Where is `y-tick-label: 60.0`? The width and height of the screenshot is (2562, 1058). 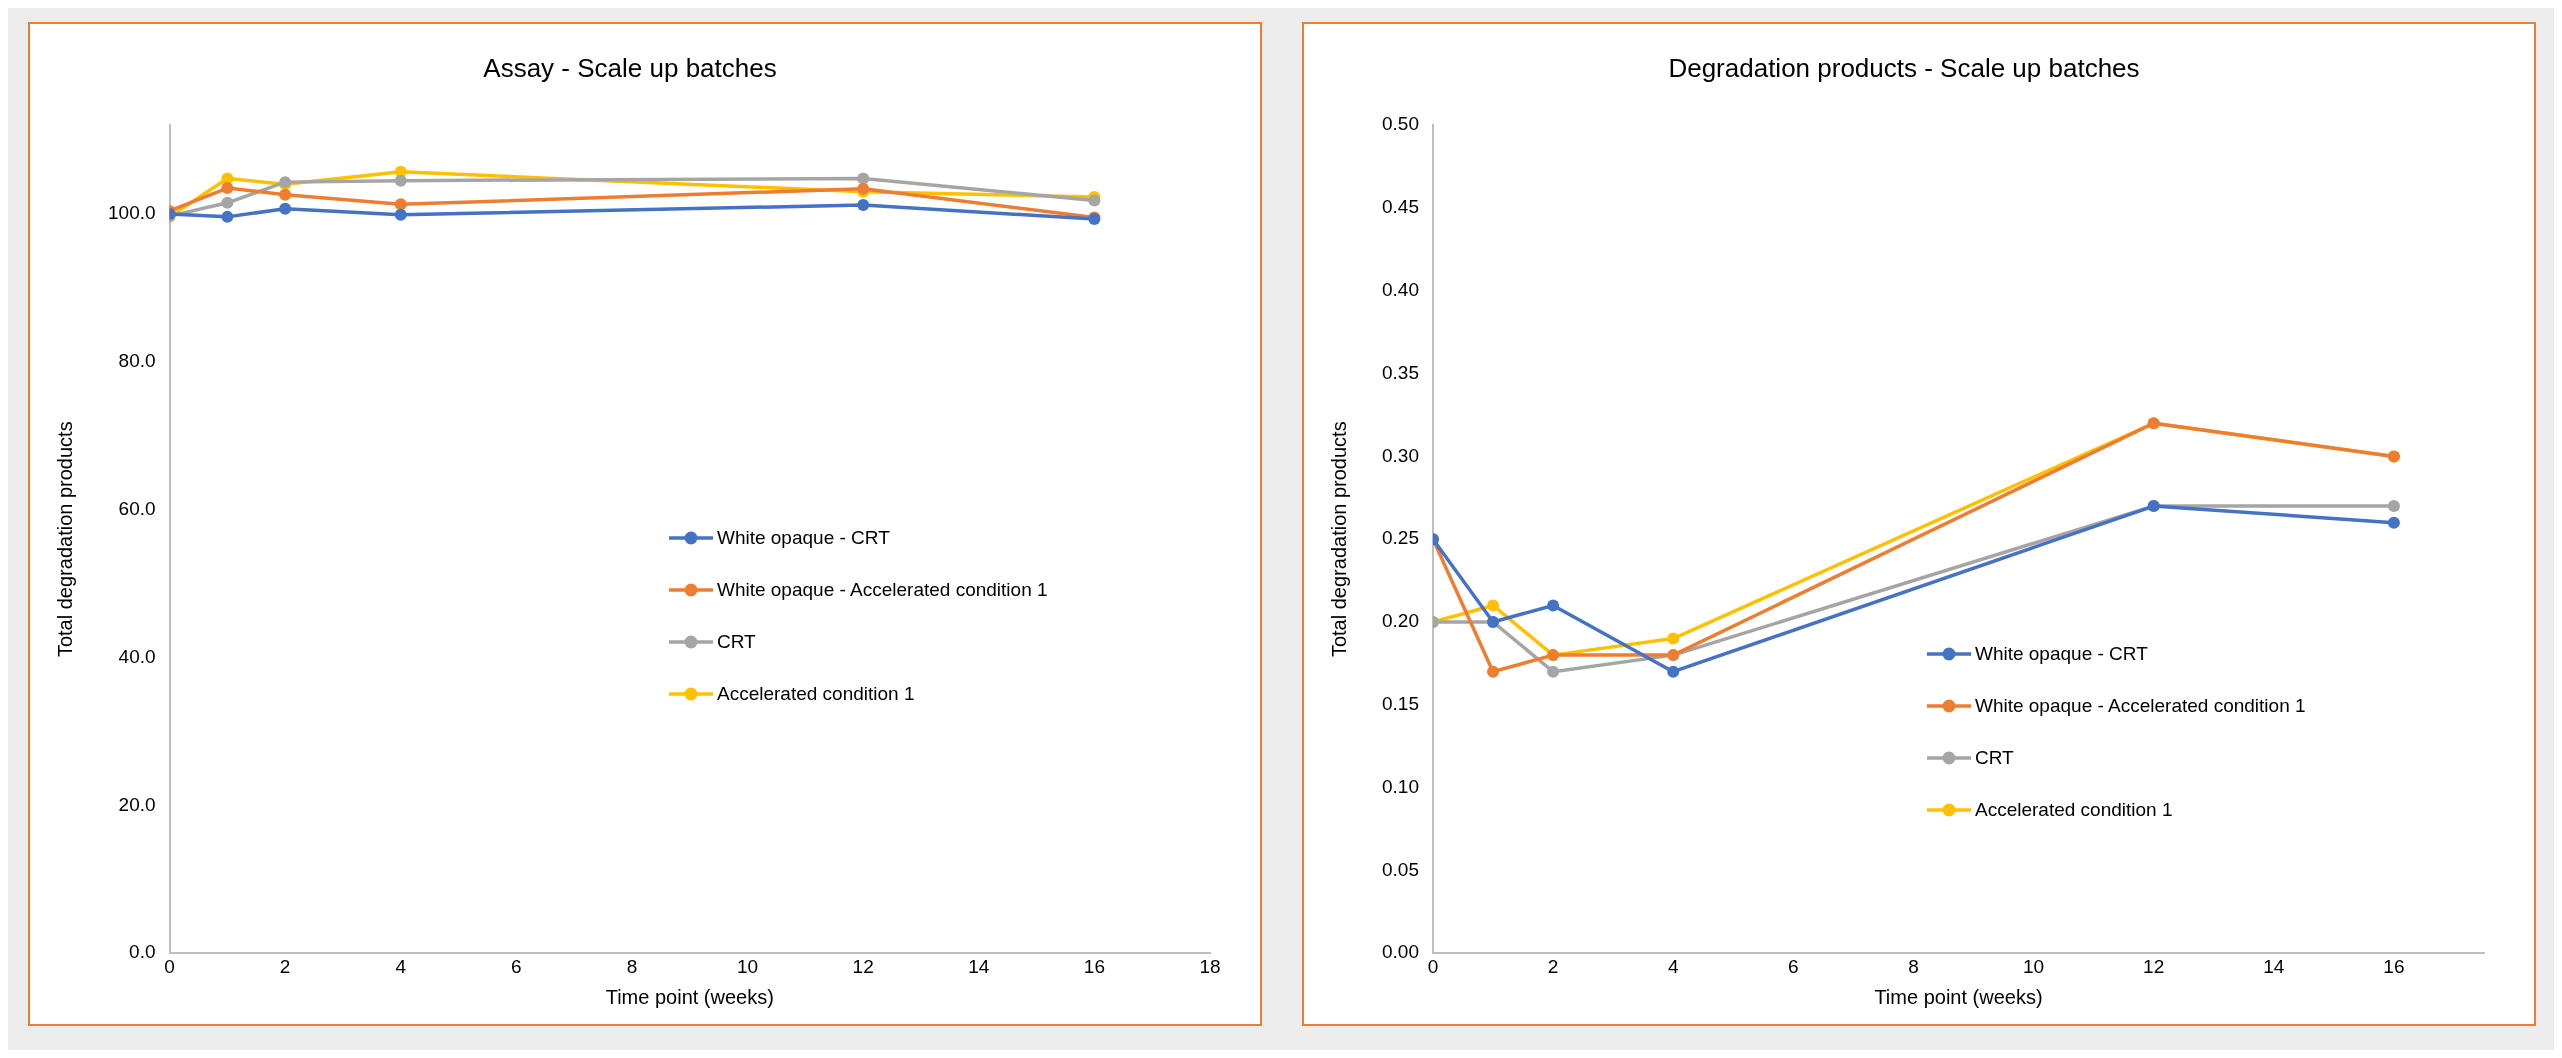 y-tick-label: 60.0 is located at coordinates (137, 508).